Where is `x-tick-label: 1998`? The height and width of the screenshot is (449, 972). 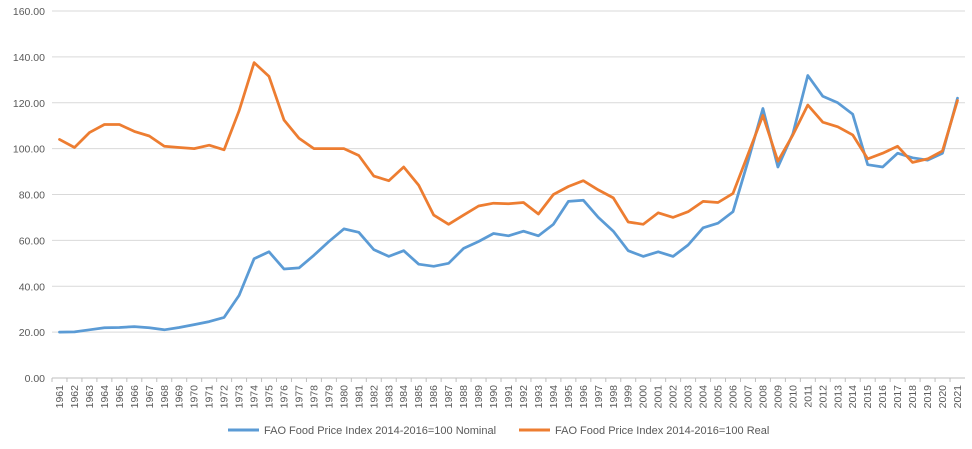
x-tick-label: 1998 is located at coordinates (614, 397).